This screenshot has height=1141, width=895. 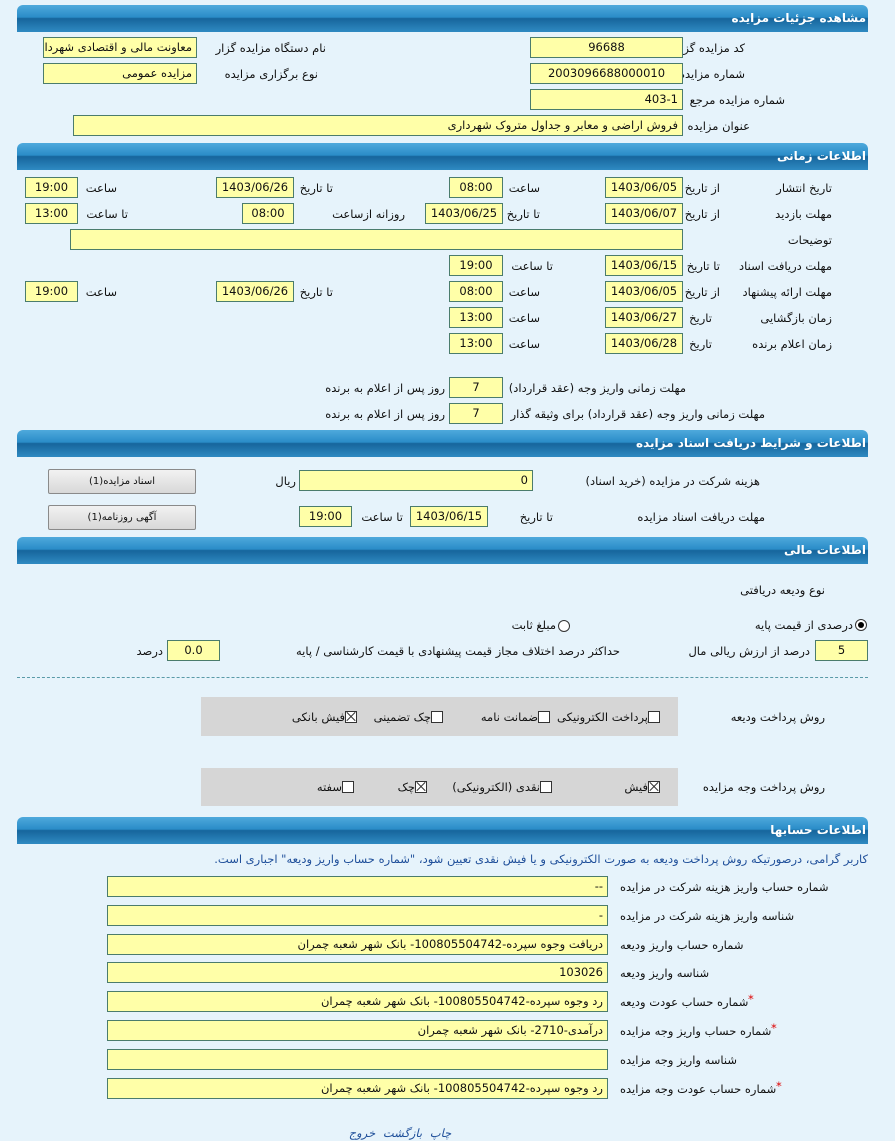 I want to click on section-header-timing: اطلاعات زمانی, so click(x=442, y=156).